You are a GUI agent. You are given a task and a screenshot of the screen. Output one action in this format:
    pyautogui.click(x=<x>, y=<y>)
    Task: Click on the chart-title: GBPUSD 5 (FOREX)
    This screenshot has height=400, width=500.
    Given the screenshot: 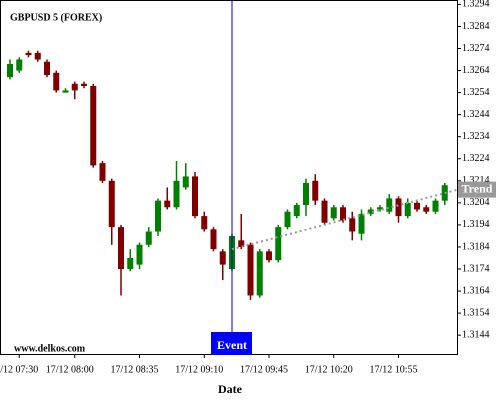 What is the action you would take?
    pyautogui.click(x=56, y=17)
    